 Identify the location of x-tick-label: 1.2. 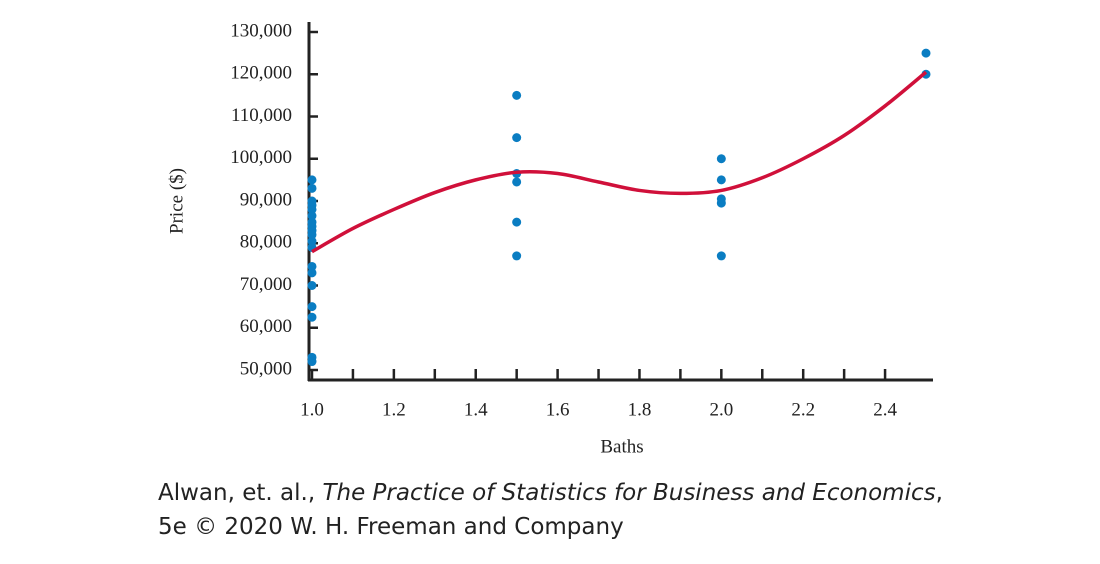
(394, 409).